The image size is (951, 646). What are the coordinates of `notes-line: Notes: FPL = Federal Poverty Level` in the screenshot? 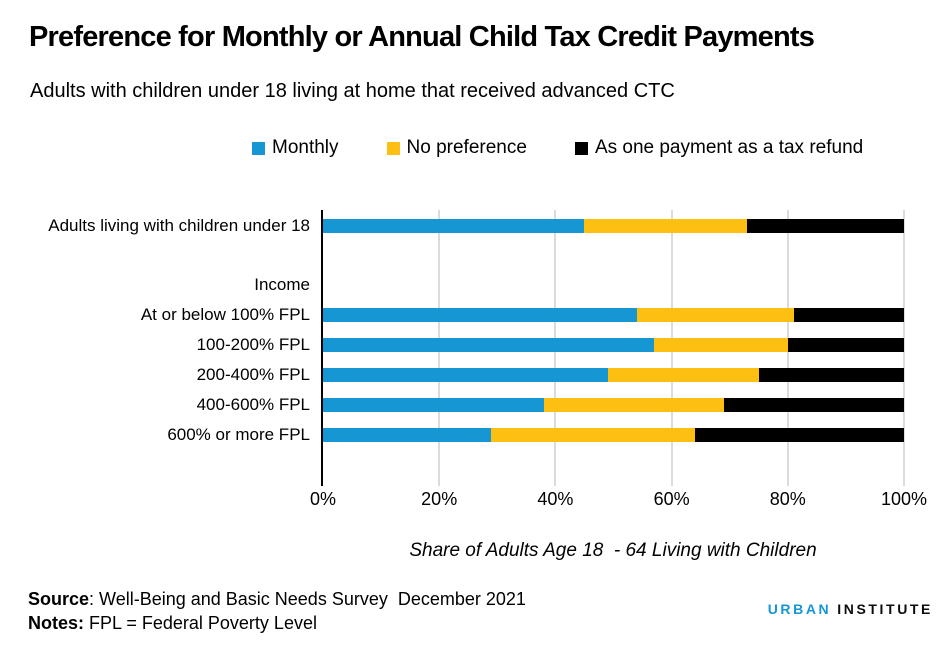 It's located at (277, 623).